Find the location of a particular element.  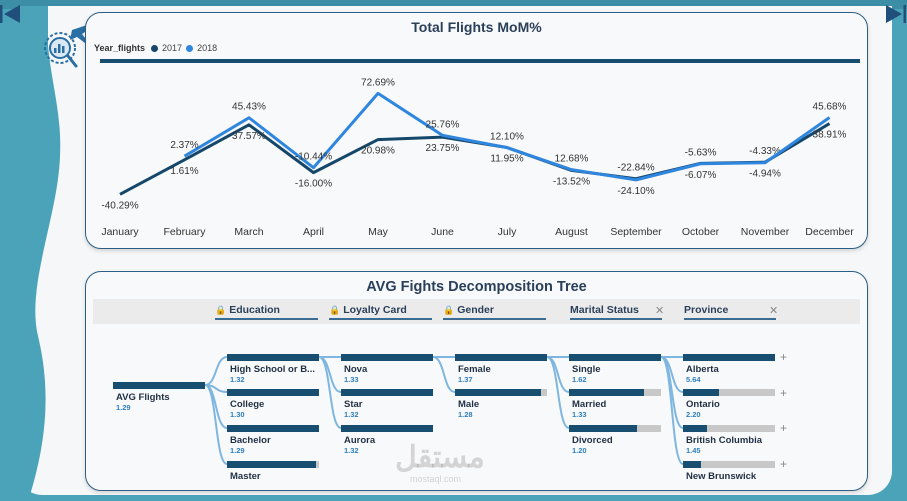

node-value: 1.30 is located at coordinates (237, 414).